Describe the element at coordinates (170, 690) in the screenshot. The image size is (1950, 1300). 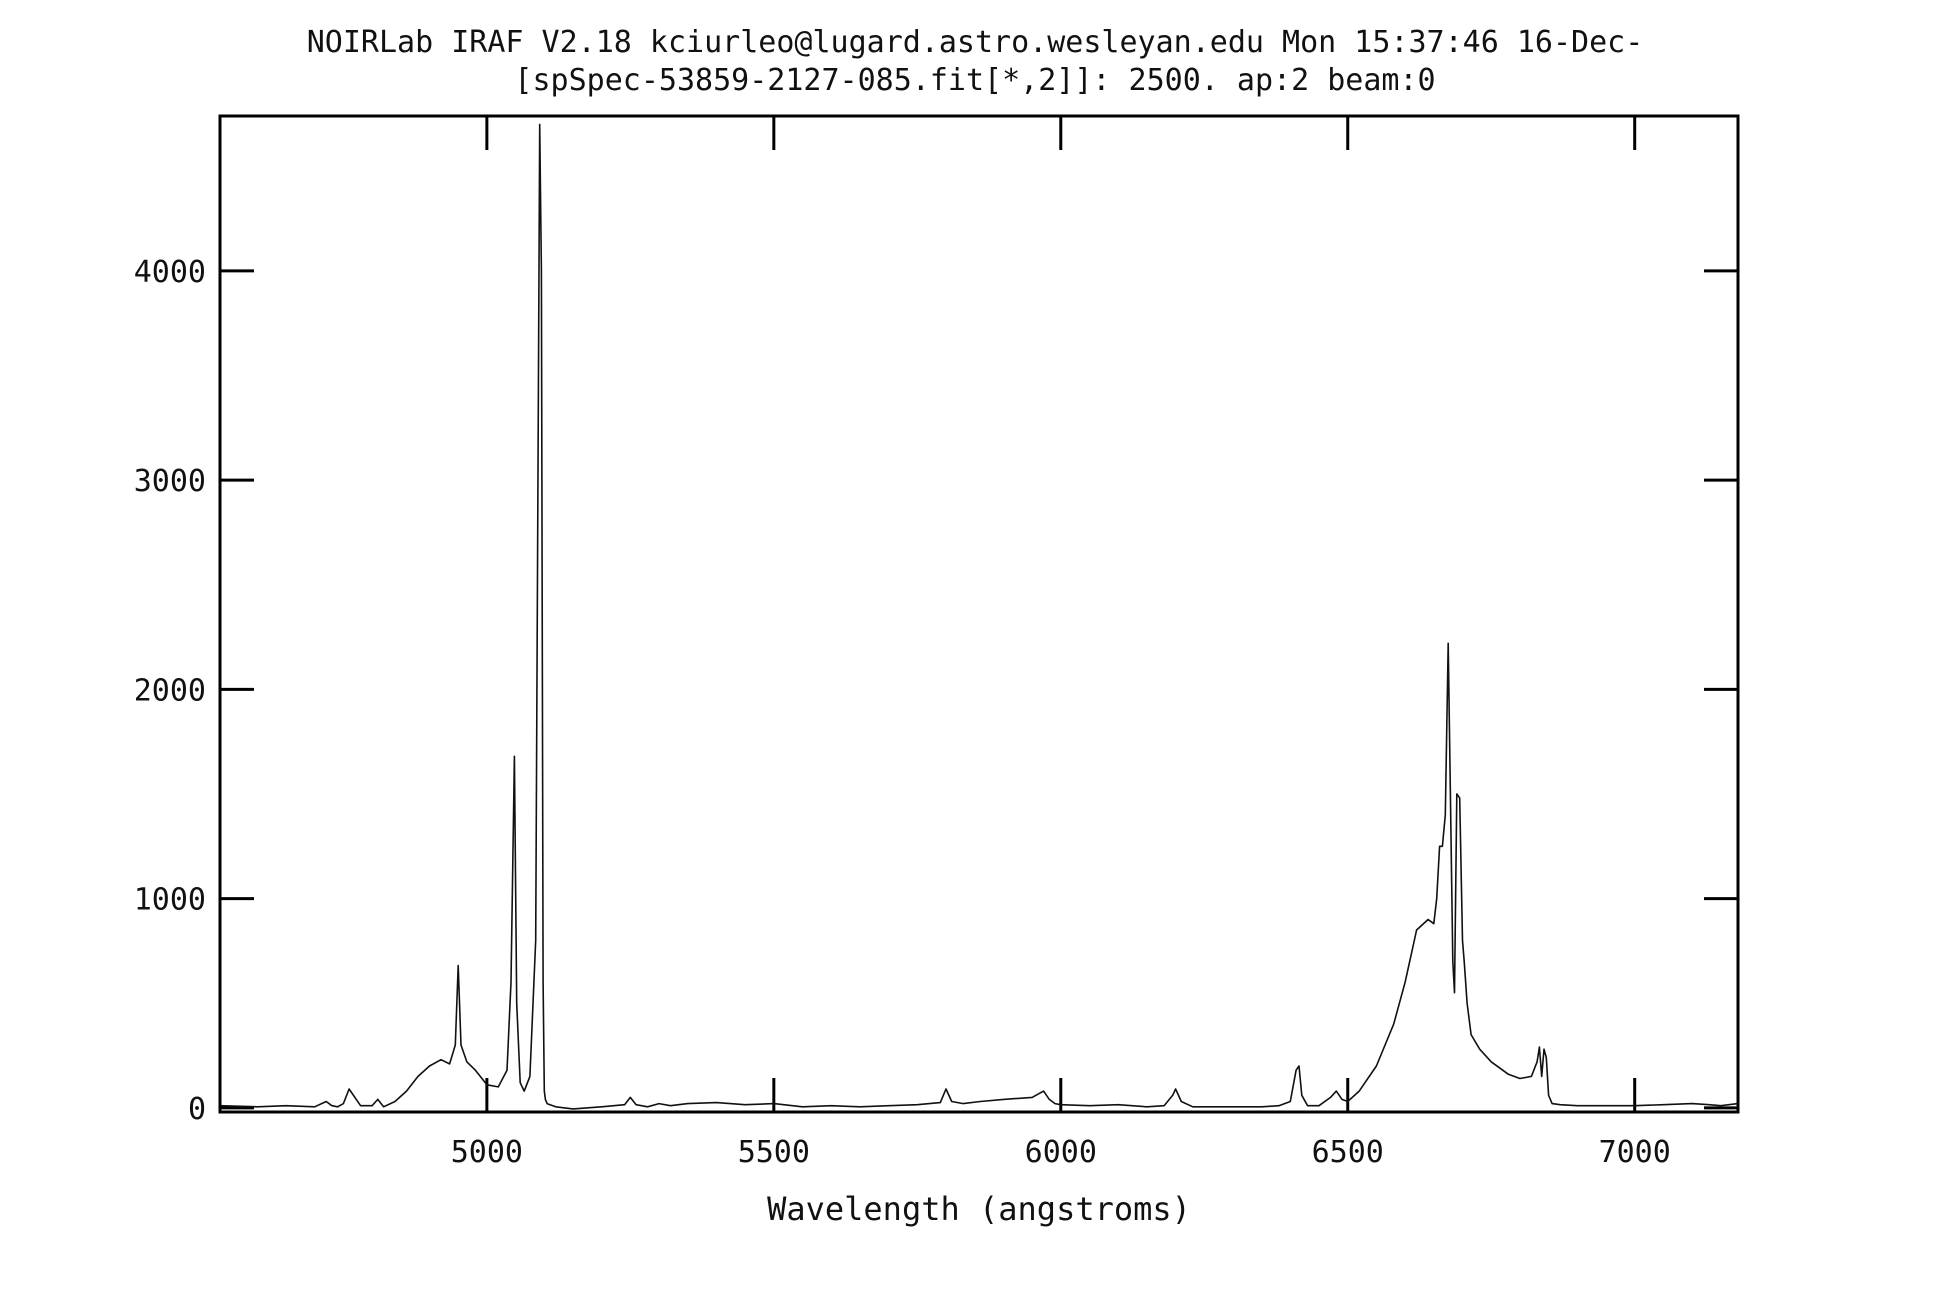
I see `y-tick-label: 2000` at that location.